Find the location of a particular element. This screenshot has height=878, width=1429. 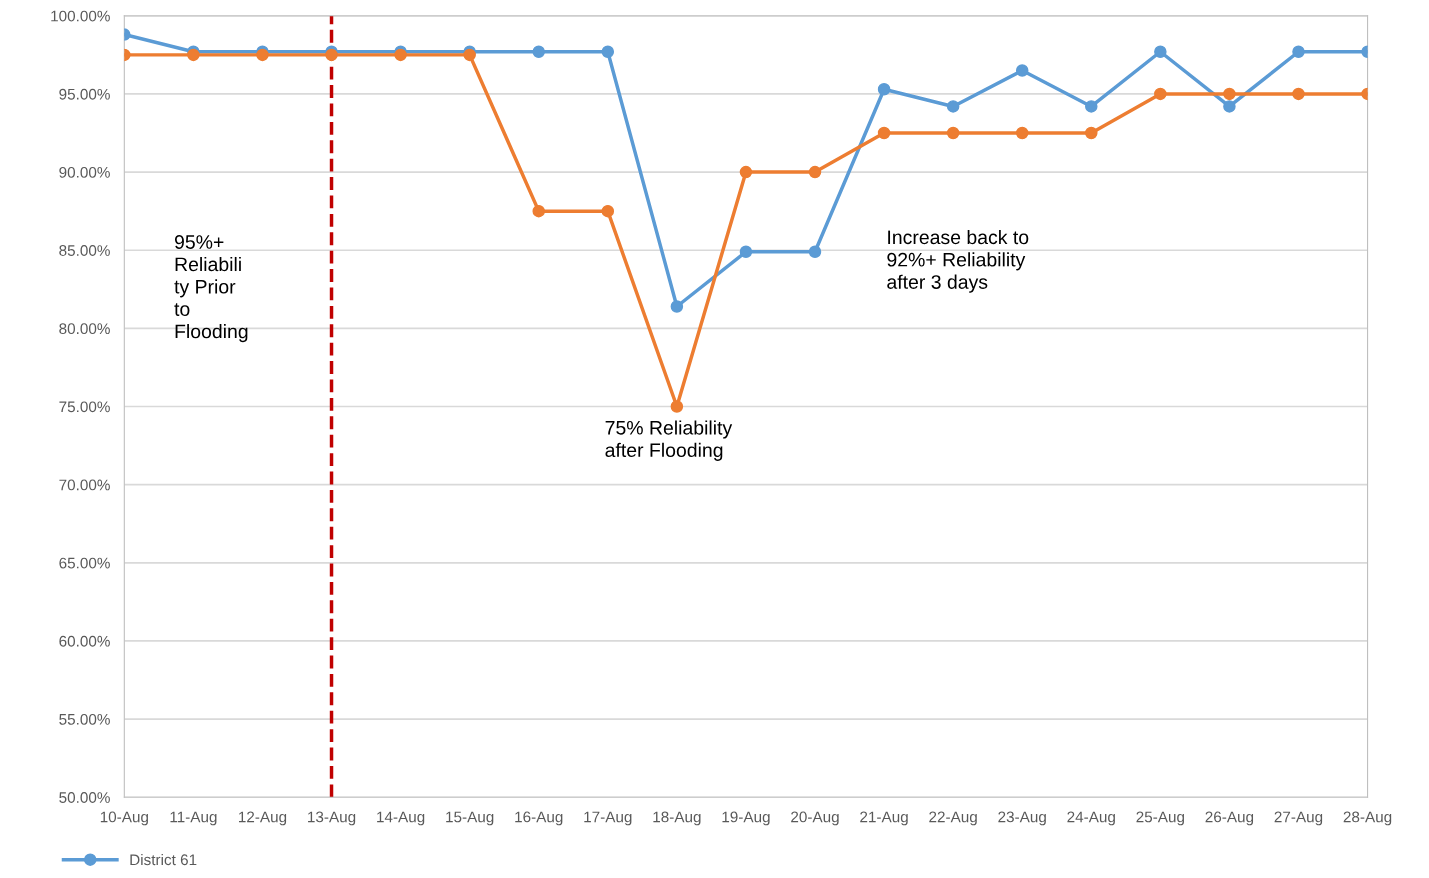

x-tick-label: 12-Aug is located at coordinates (262, 818).